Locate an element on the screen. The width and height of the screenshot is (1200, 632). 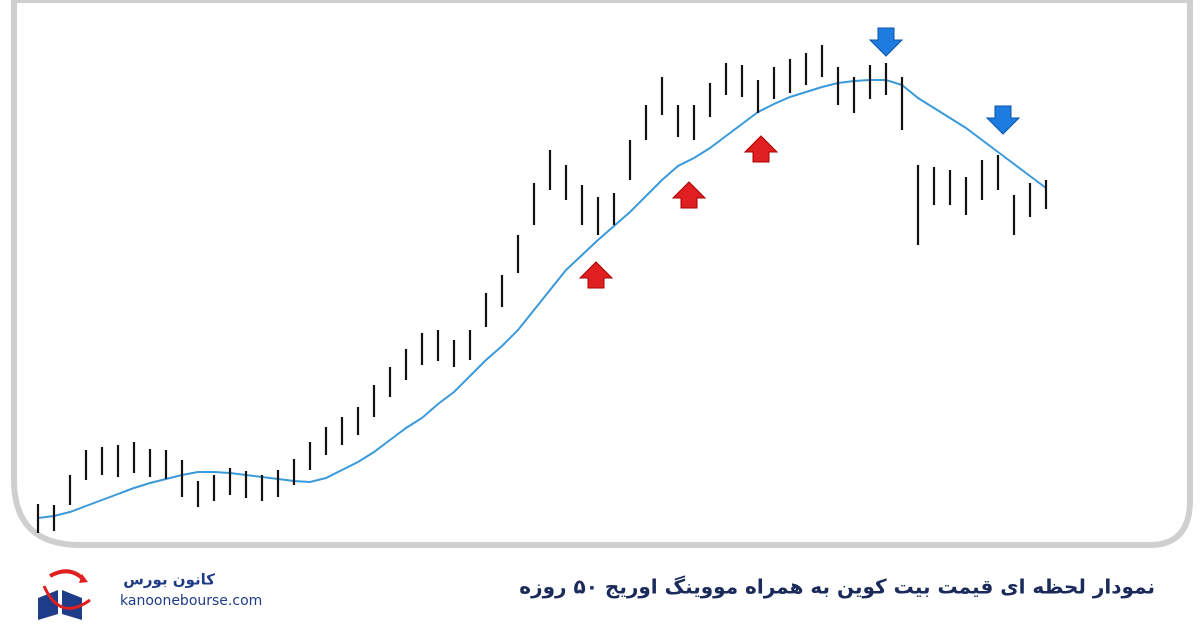
logo-name: کانون بورس is located at coordinates (169, 580).